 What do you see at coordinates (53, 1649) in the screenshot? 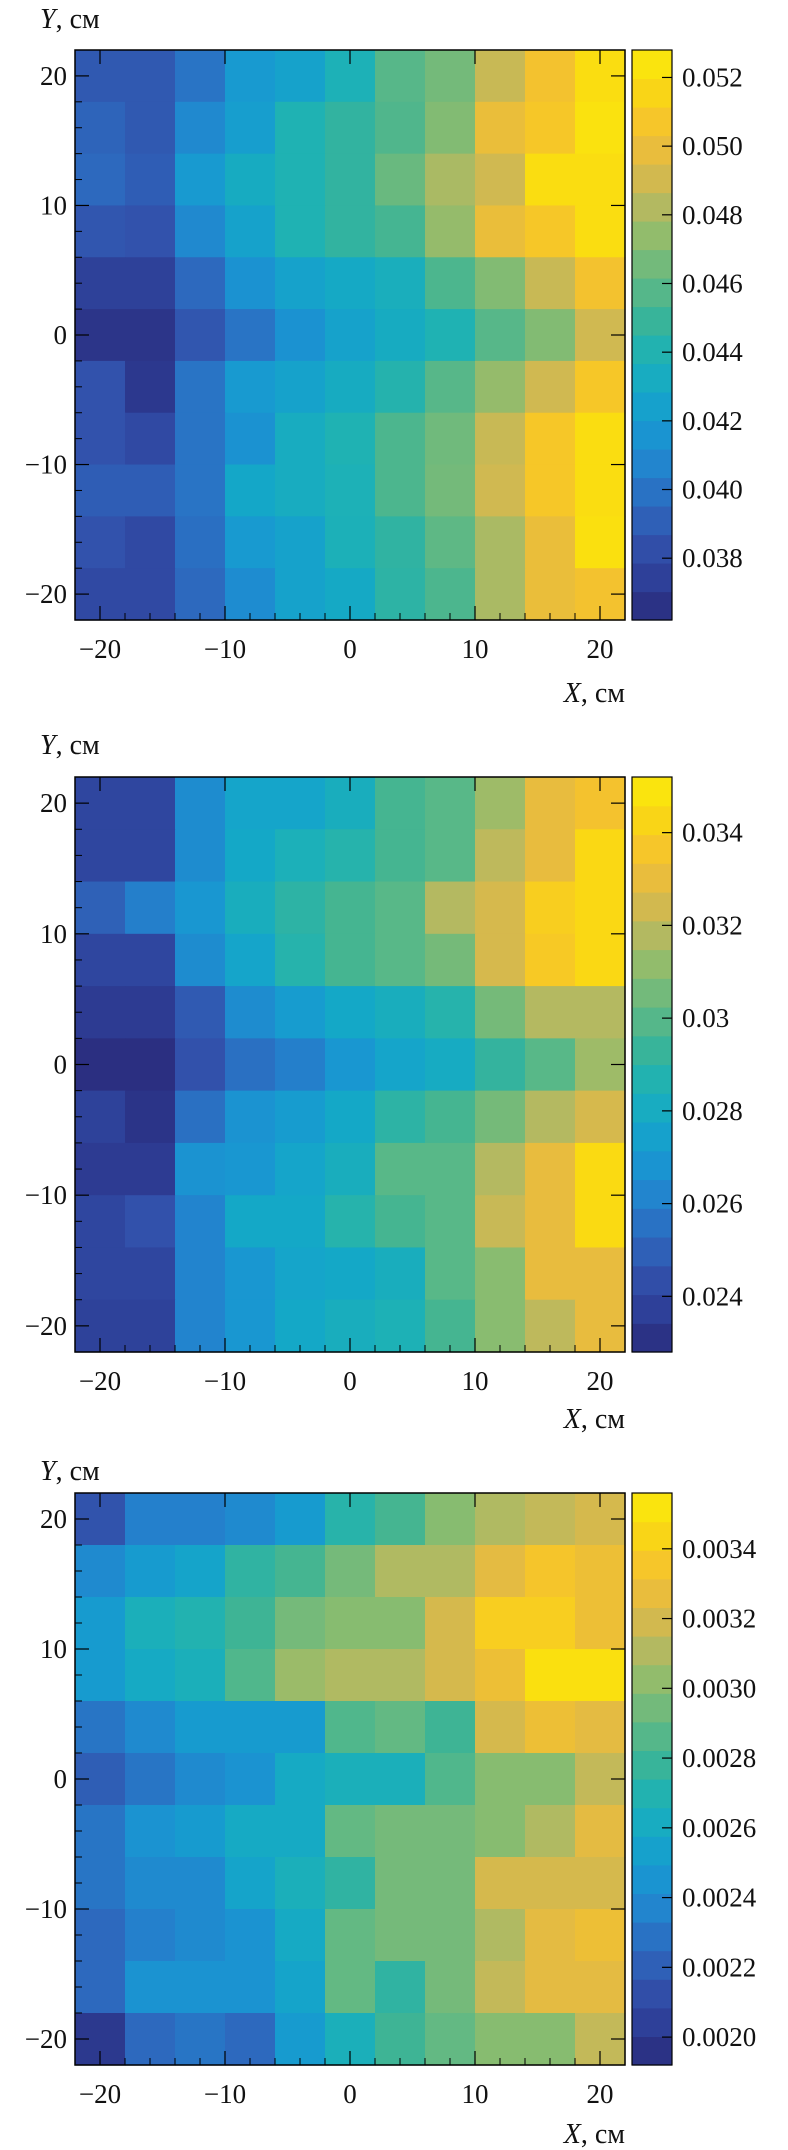
I see `y-tick-label: 10` at bounding box center [53, 1649].